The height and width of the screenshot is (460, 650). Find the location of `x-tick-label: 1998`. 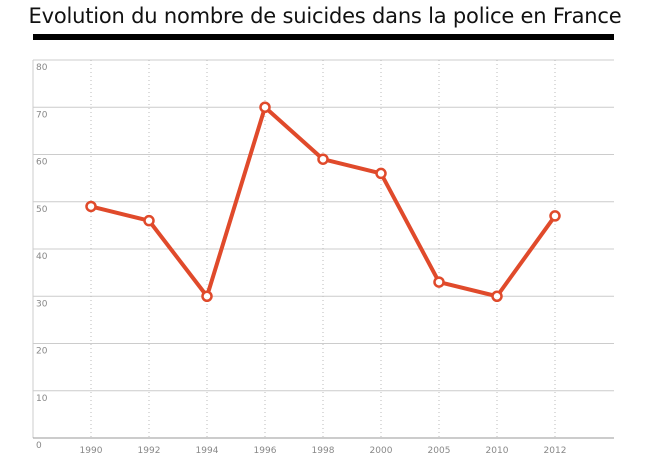

x-tick-label: 1998 is located at coordinates (323, 451).